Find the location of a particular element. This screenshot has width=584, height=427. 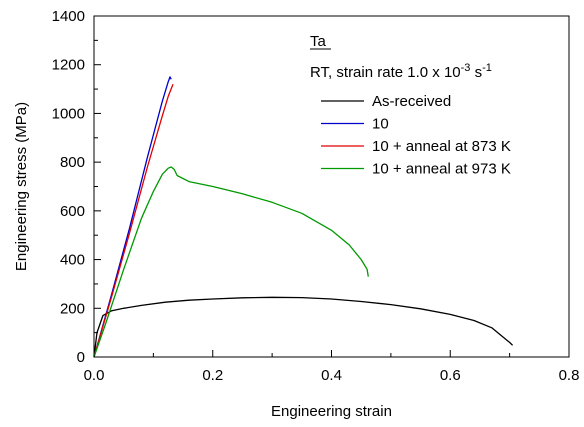

x-tick-label: 0.0 is located at coordinates (94, 375).